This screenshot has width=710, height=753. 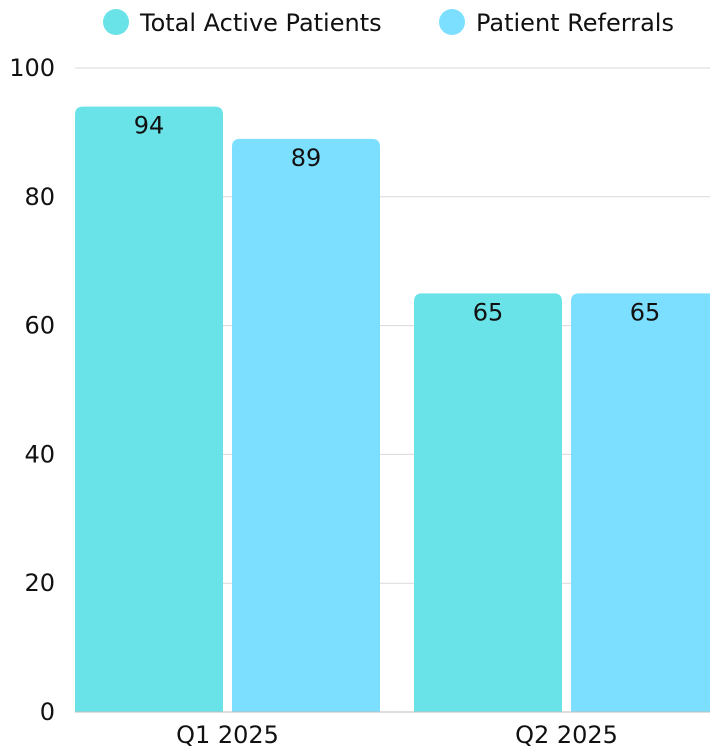 I want to click on legend-label-2: Patient Referrals, so click(x=575, y=23).